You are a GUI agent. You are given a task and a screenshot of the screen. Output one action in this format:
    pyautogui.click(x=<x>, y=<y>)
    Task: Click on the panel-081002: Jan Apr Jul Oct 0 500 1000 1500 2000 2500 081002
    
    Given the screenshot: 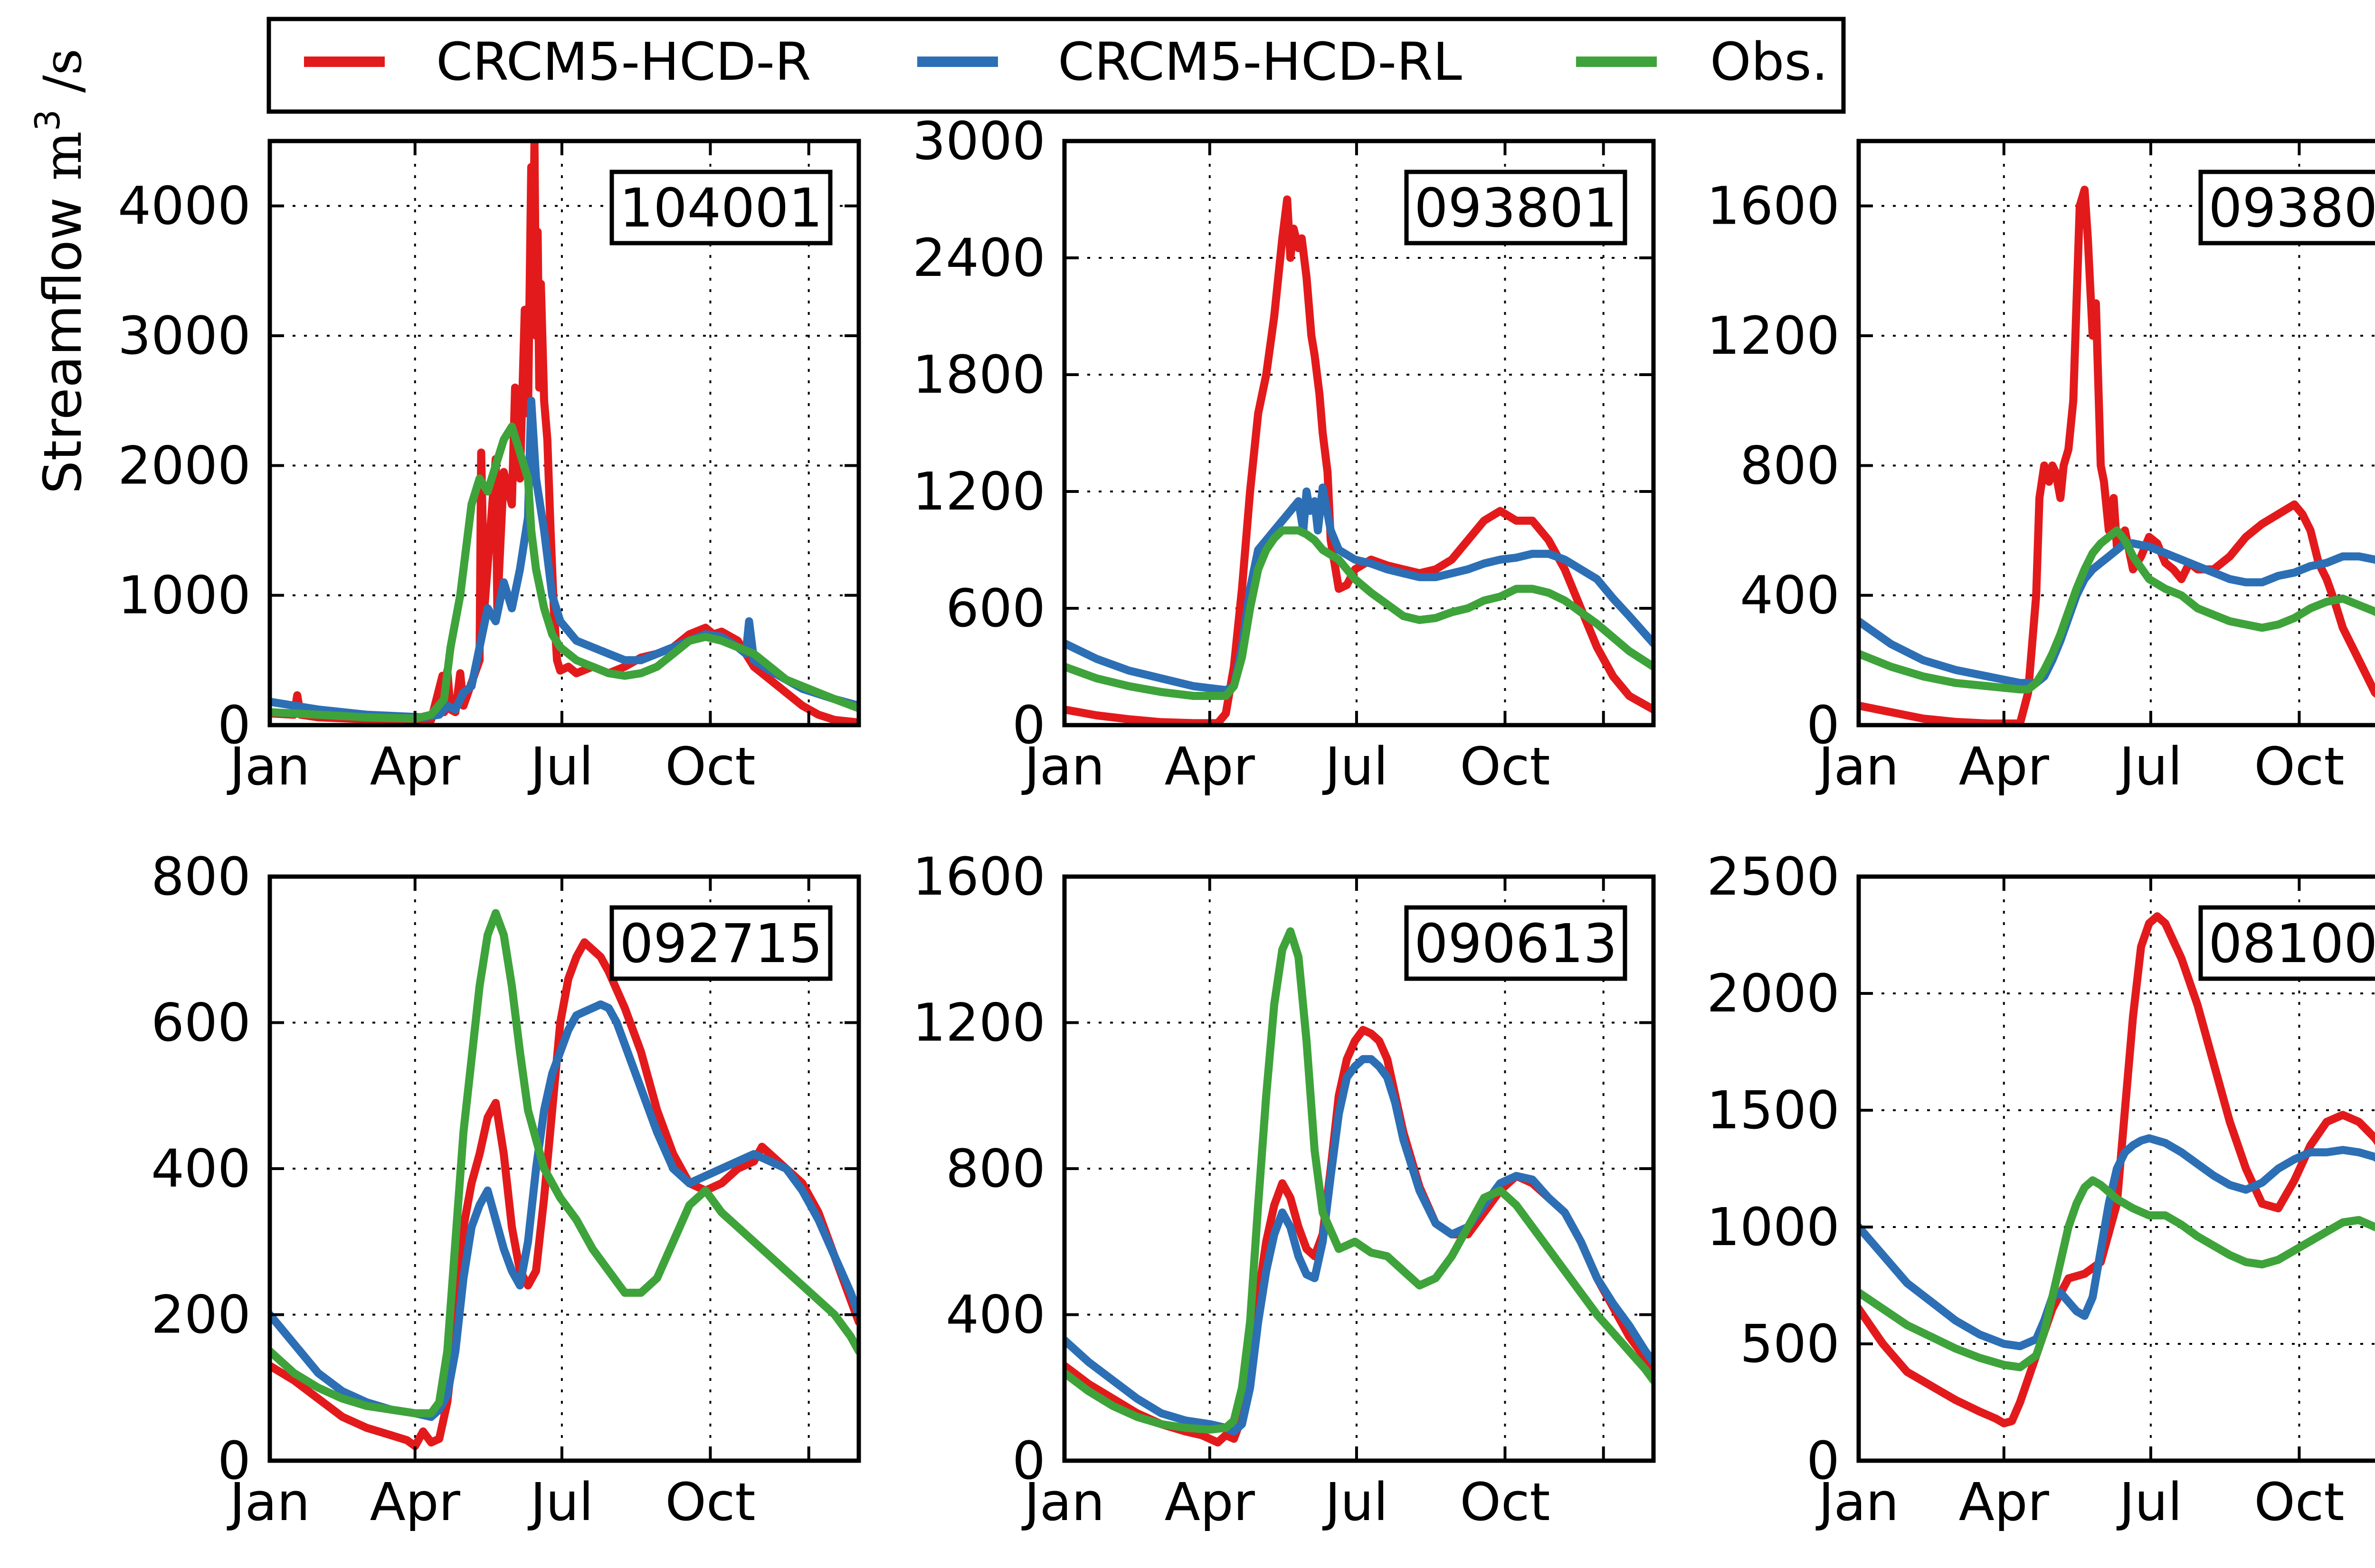 What is the action you would take?
    pyautogui.click(x=2041, y=1189)
    